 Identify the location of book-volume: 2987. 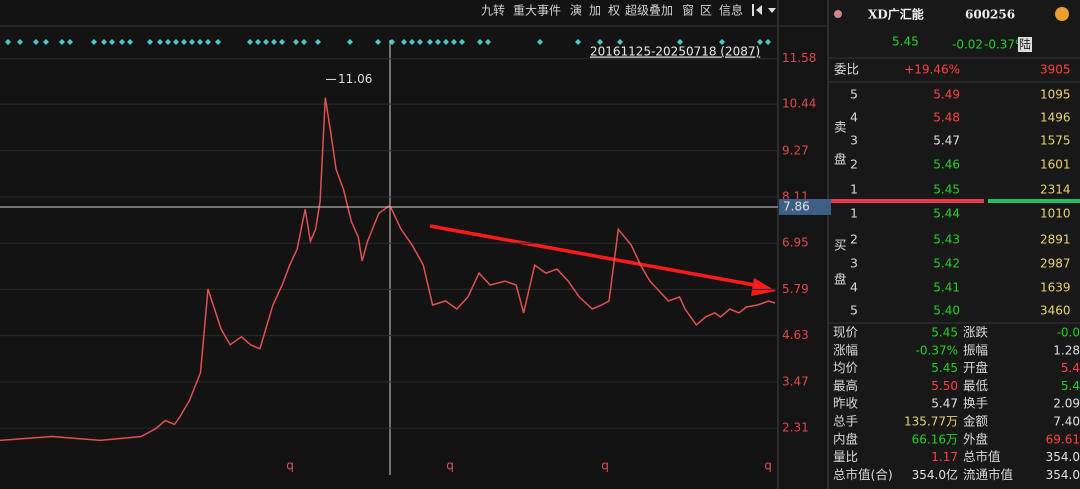
(1055, 264).